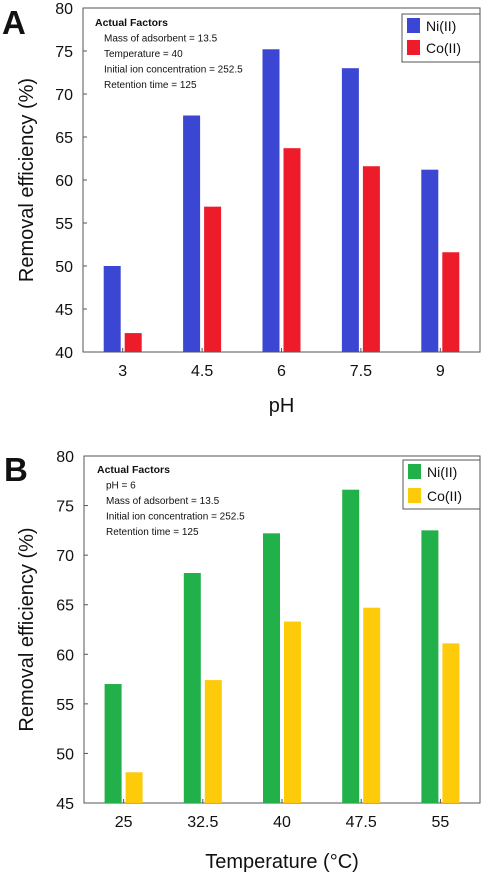 This screenshot has height=887, width=496. Describe the element at coordinates (361, 822) in the screenshot. I see `x-tick-label: 47.5` at that location.